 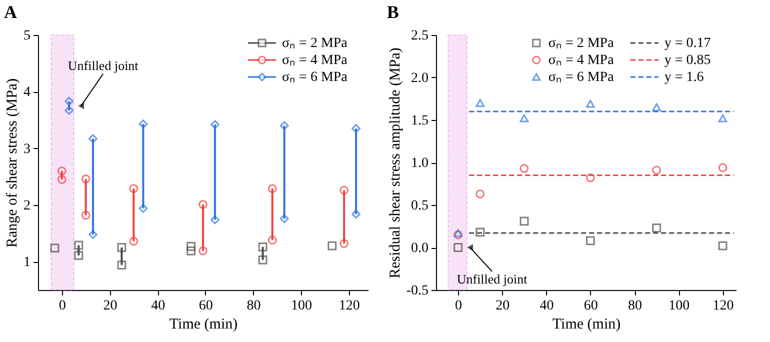 What do you see at coordinates (392, 12) in the screenshot?
I see `chart-title: B` at bounding box center [392, 12].